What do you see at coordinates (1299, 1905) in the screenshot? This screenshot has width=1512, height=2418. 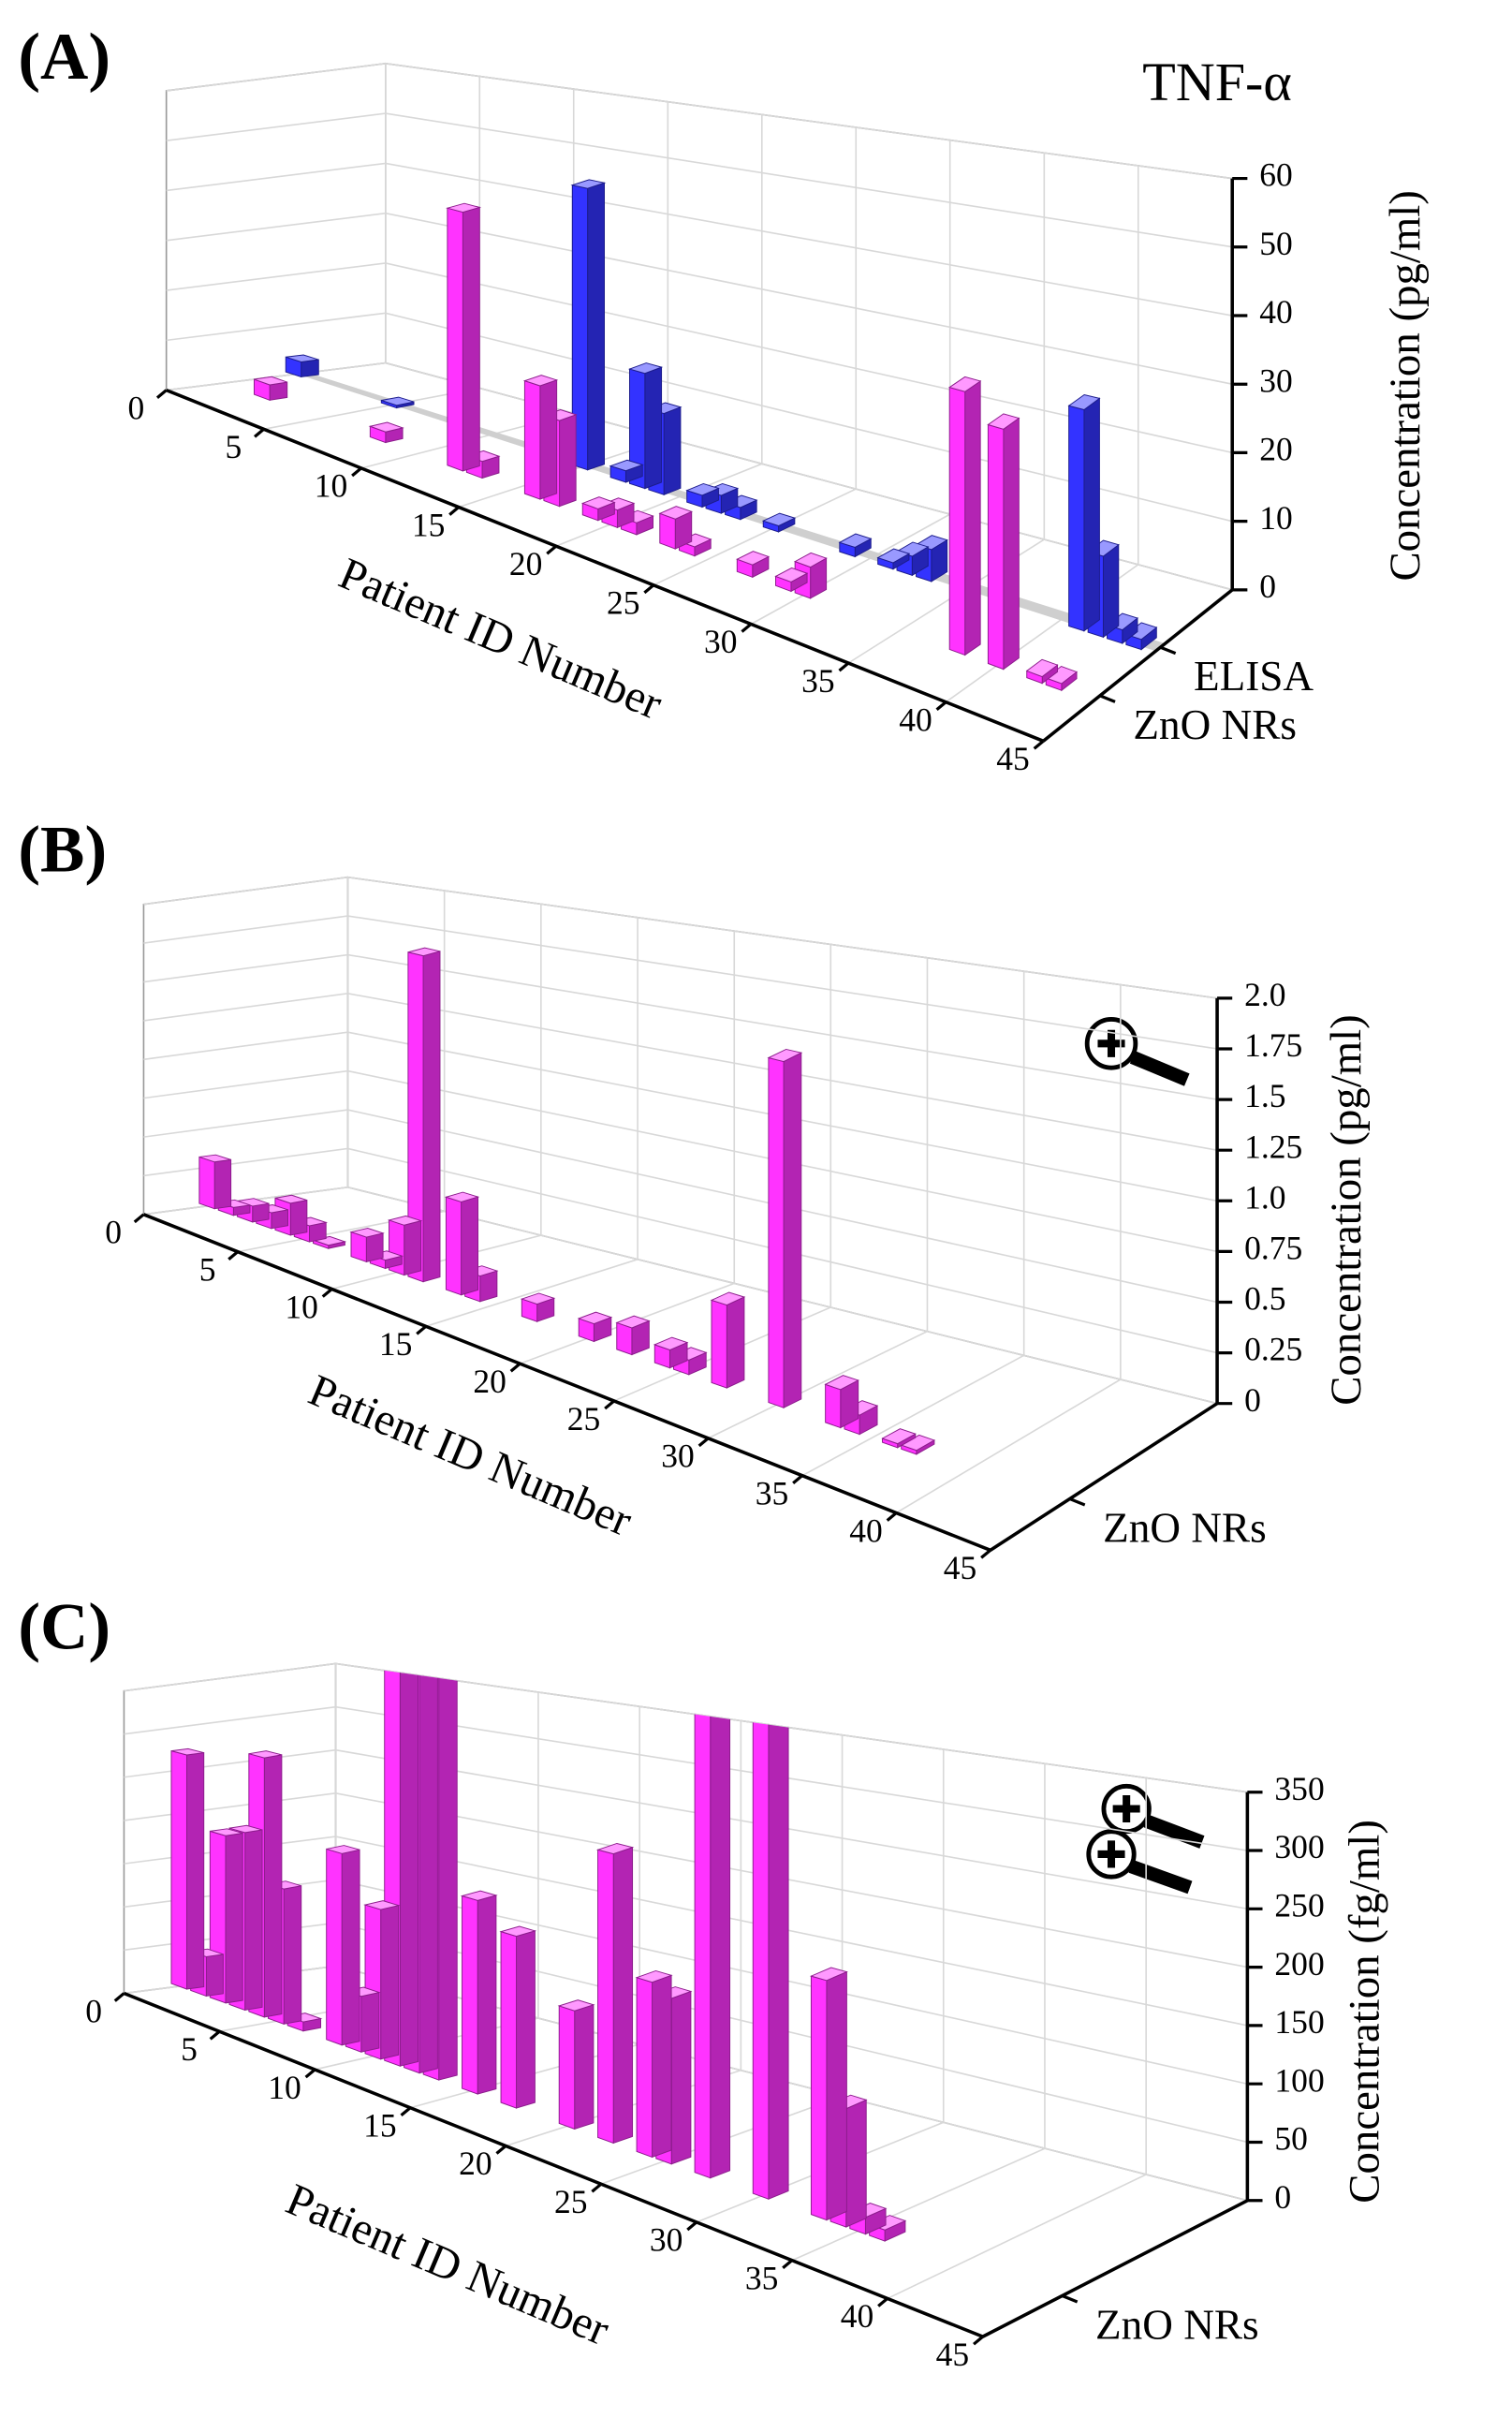 I see `z-tick-label: 250` at bounding box center [1299, 1905].